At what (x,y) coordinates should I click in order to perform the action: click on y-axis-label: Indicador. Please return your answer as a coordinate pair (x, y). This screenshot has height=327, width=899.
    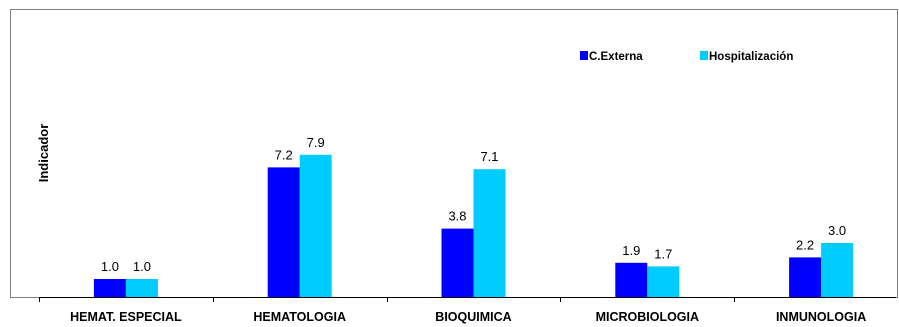
    Looking at the image, I should click on (43, 153).